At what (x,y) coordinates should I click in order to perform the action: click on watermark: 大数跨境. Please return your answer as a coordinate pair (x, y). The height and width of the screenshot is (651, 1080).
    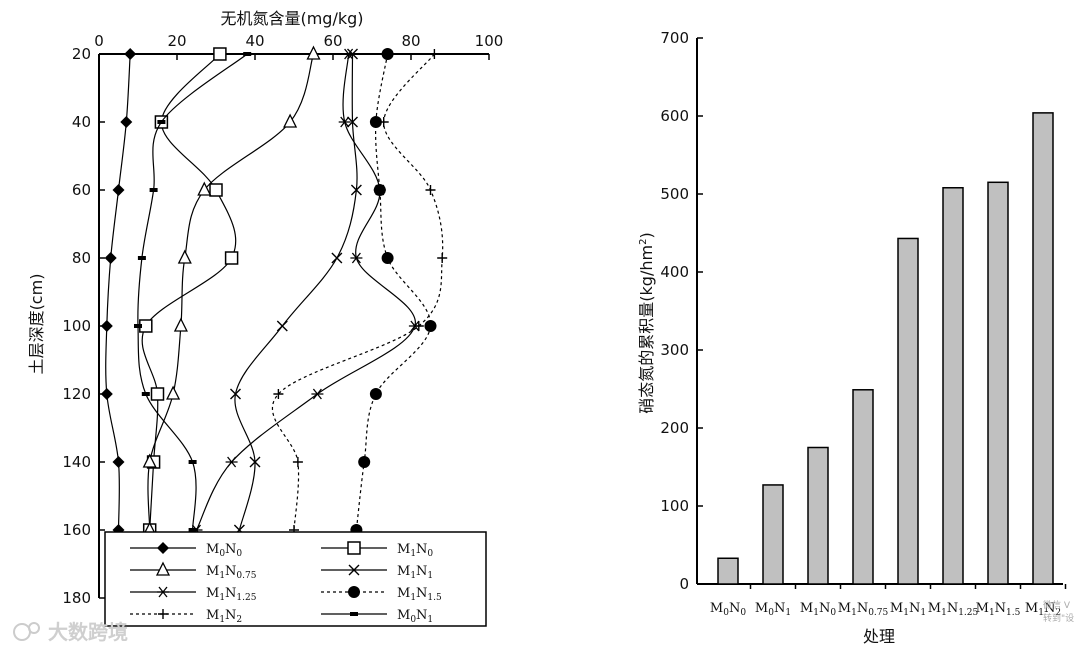
    Looking at the image, I should click on (70, 632).